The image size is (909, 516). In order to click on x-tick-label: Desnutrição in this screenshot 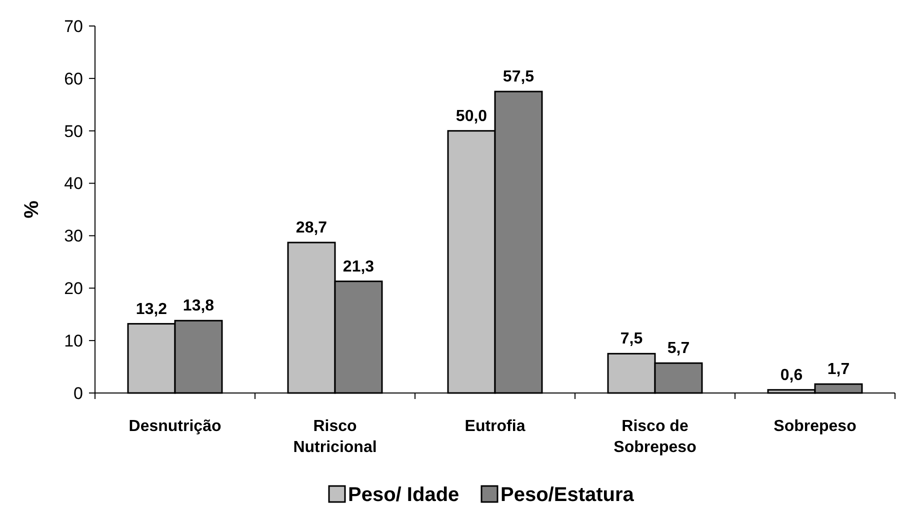, I will do `click(175, 426)`.